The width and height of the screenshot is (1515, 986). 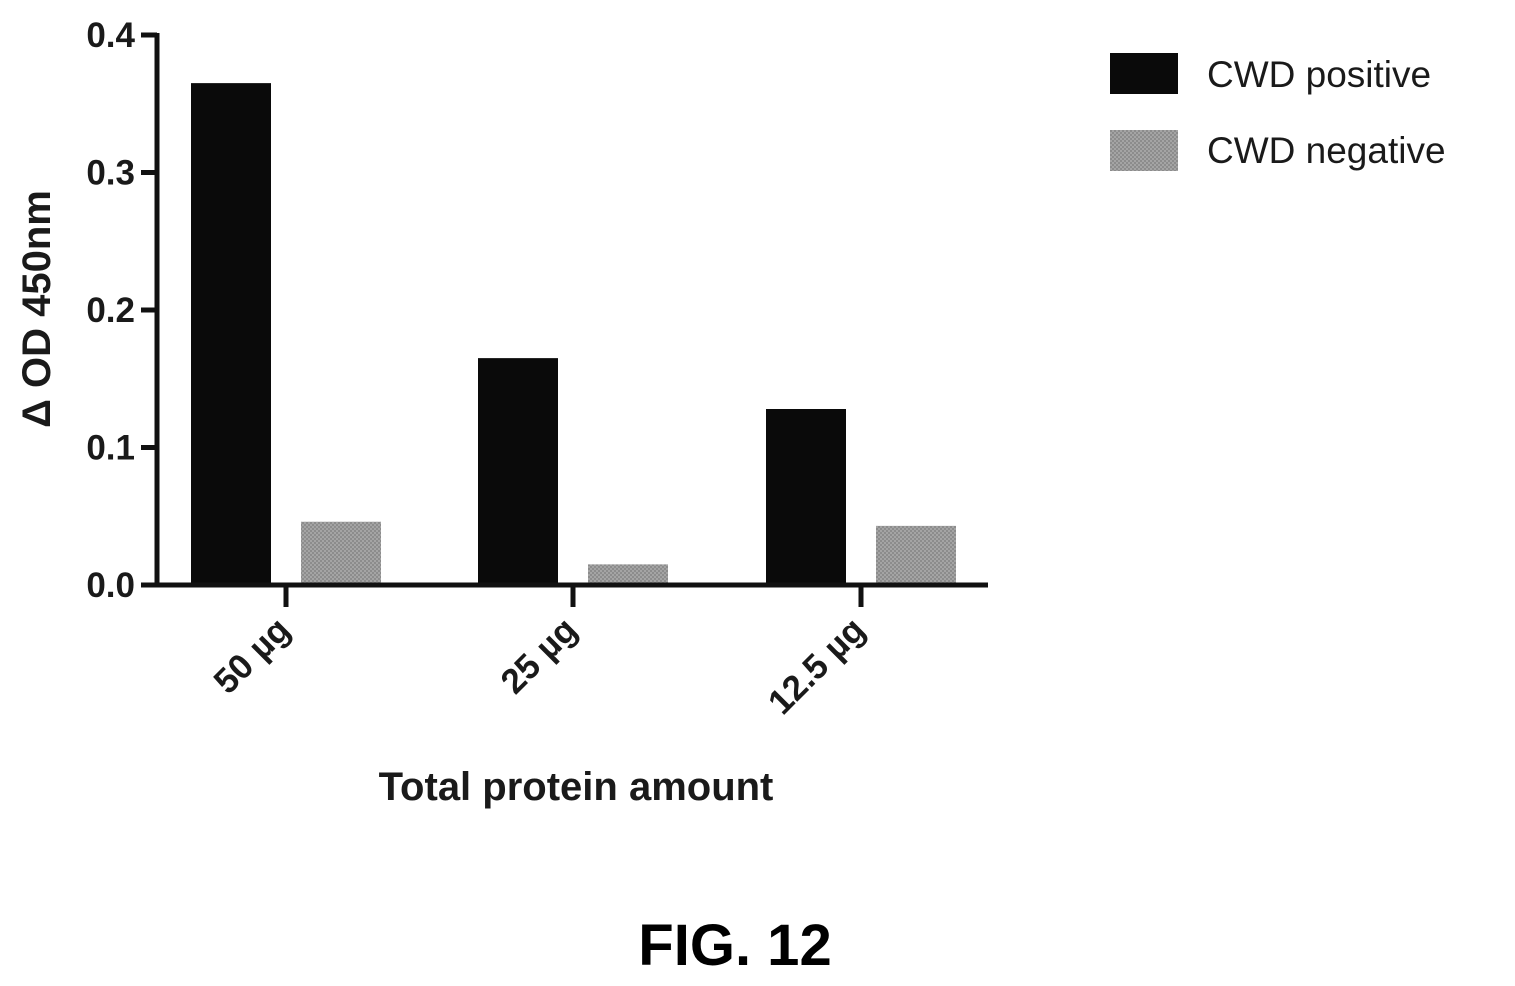 I want to click on y-tick-label: 0.2, so click(x=110, y=310).